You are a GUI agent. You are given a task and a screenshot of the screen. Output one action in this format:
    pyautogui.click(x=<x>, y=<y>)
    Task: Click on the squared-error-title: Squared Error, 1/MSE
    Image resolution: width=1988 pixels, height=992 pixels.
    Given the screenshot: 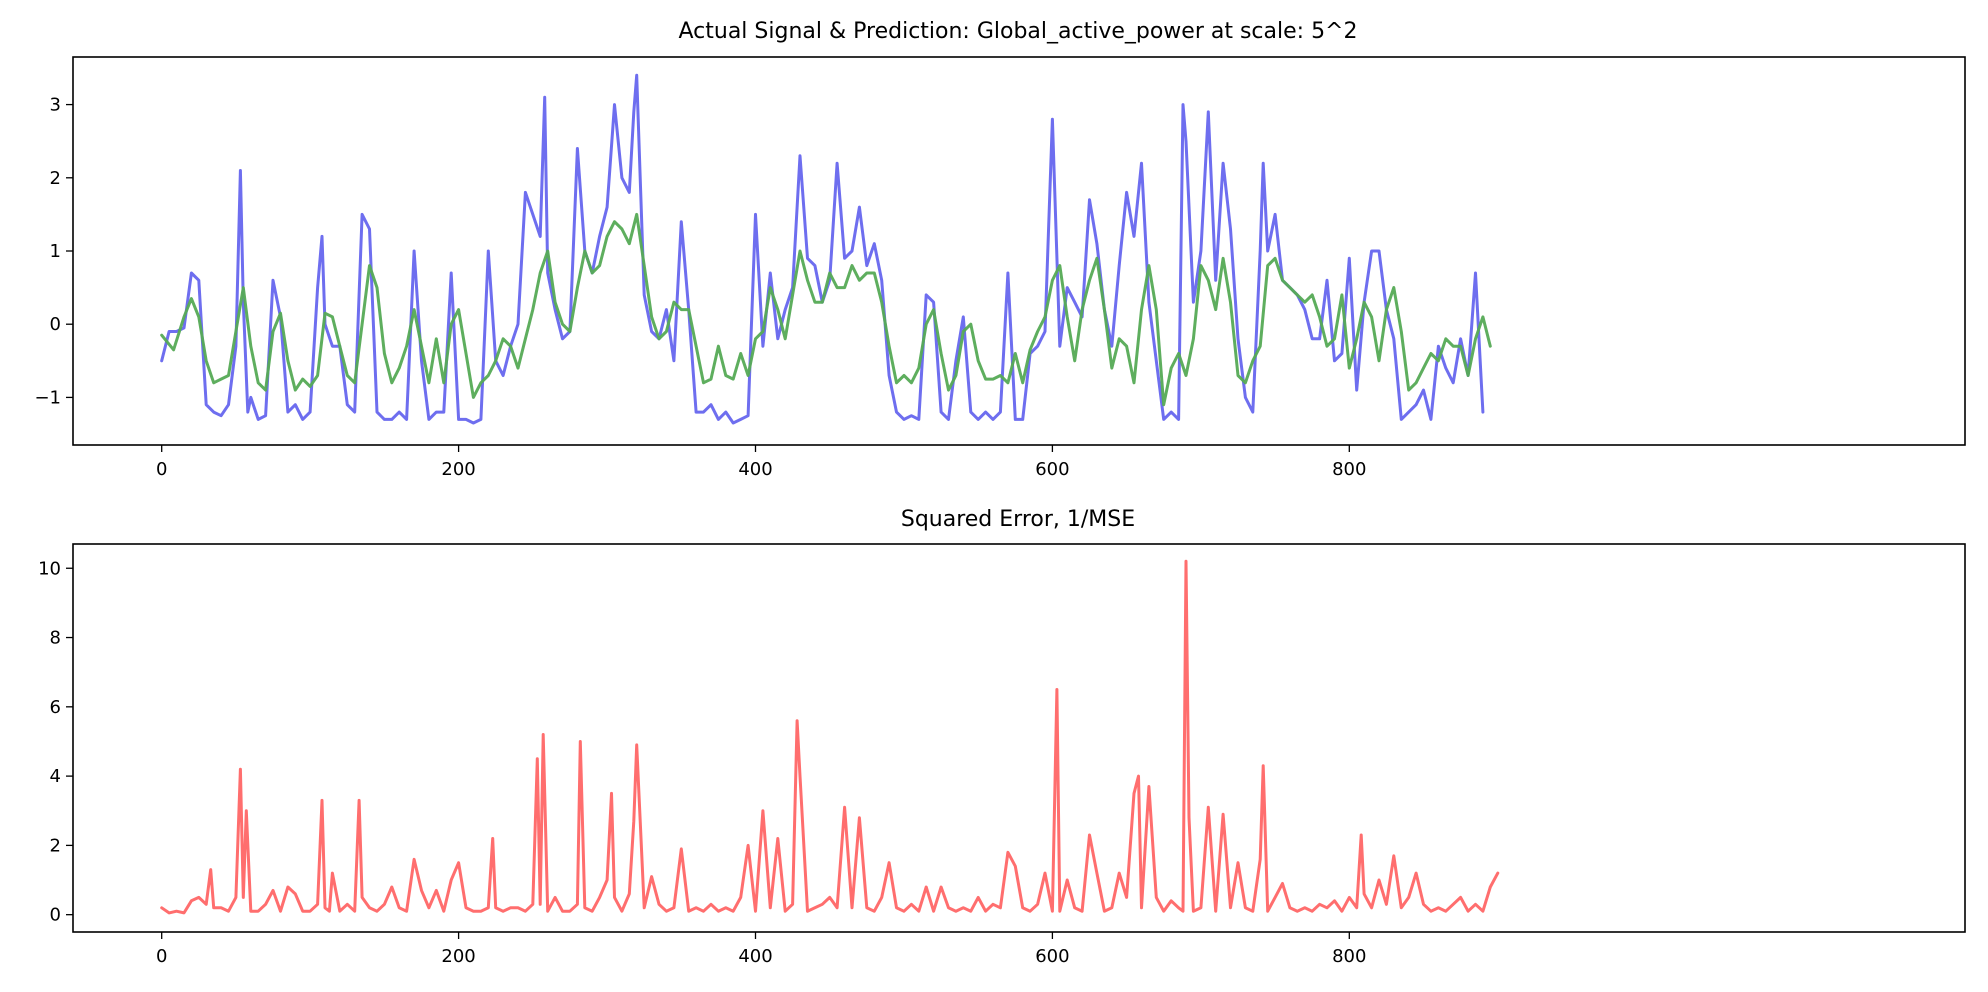 What is the action you would take?
    pyautogui.click(x=1018, y=519)
    